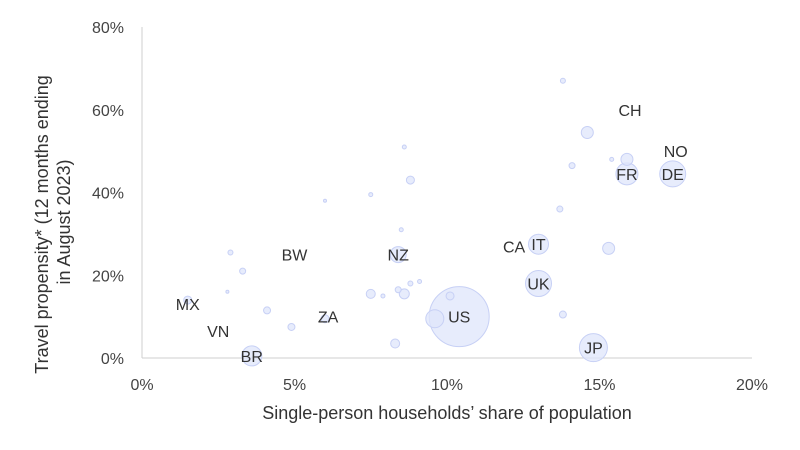 The height and width of the screenshot is (450, 800). What do you see at coordinates (599, 385) in the screenshot?
I see `x-tick-label: 15%` at bounding box center [599, 385].